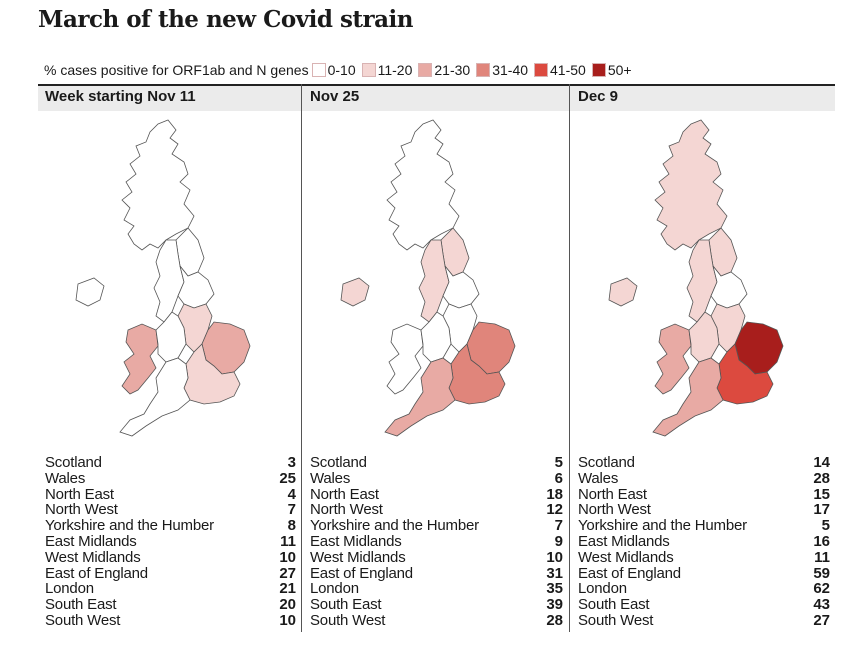  I want to click on panel-title: Week starting Nov 11, so click(120, 96).